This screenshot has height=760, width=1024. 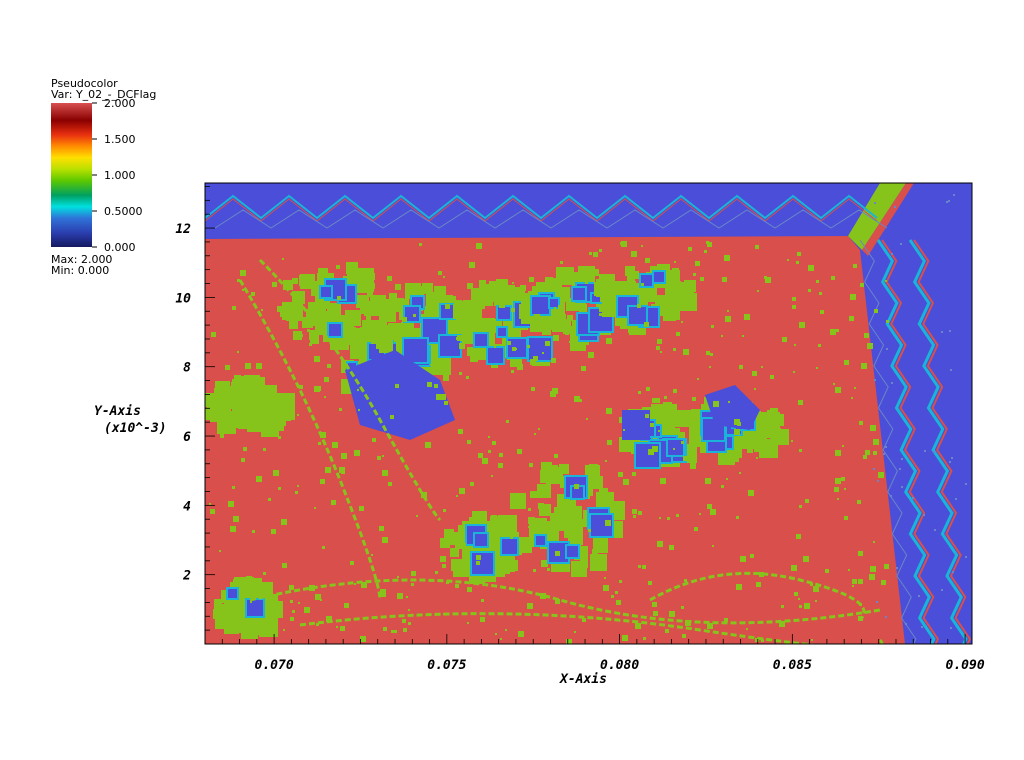 What do you see at coordinates (120, 247) in the screenshot?
I see `legend-tick-label: 0.000` at bounding box center [120, 247].